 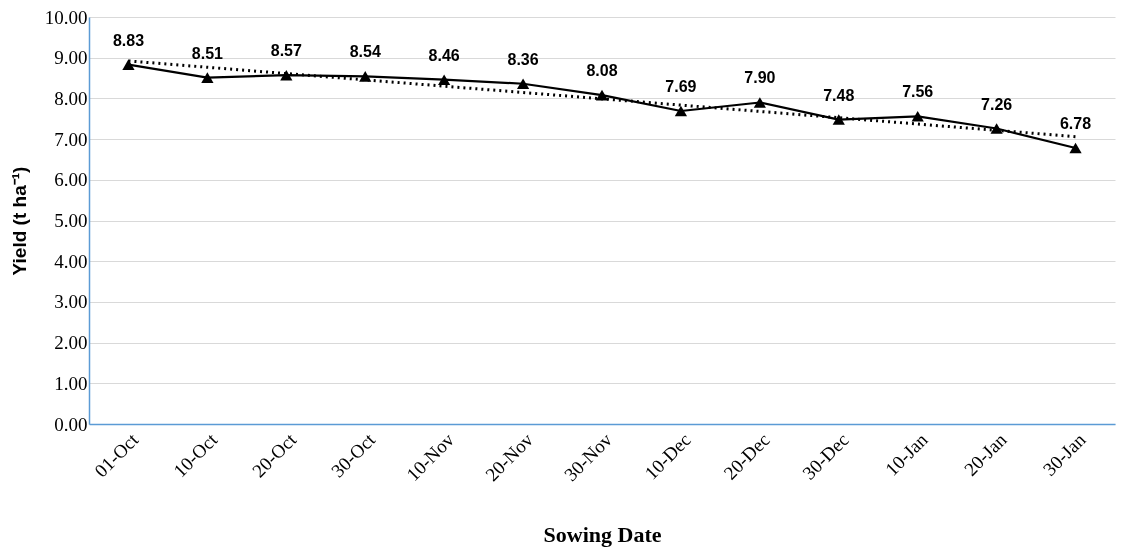 I want to click on data-label: 8.51, so click(x=207, y=53).